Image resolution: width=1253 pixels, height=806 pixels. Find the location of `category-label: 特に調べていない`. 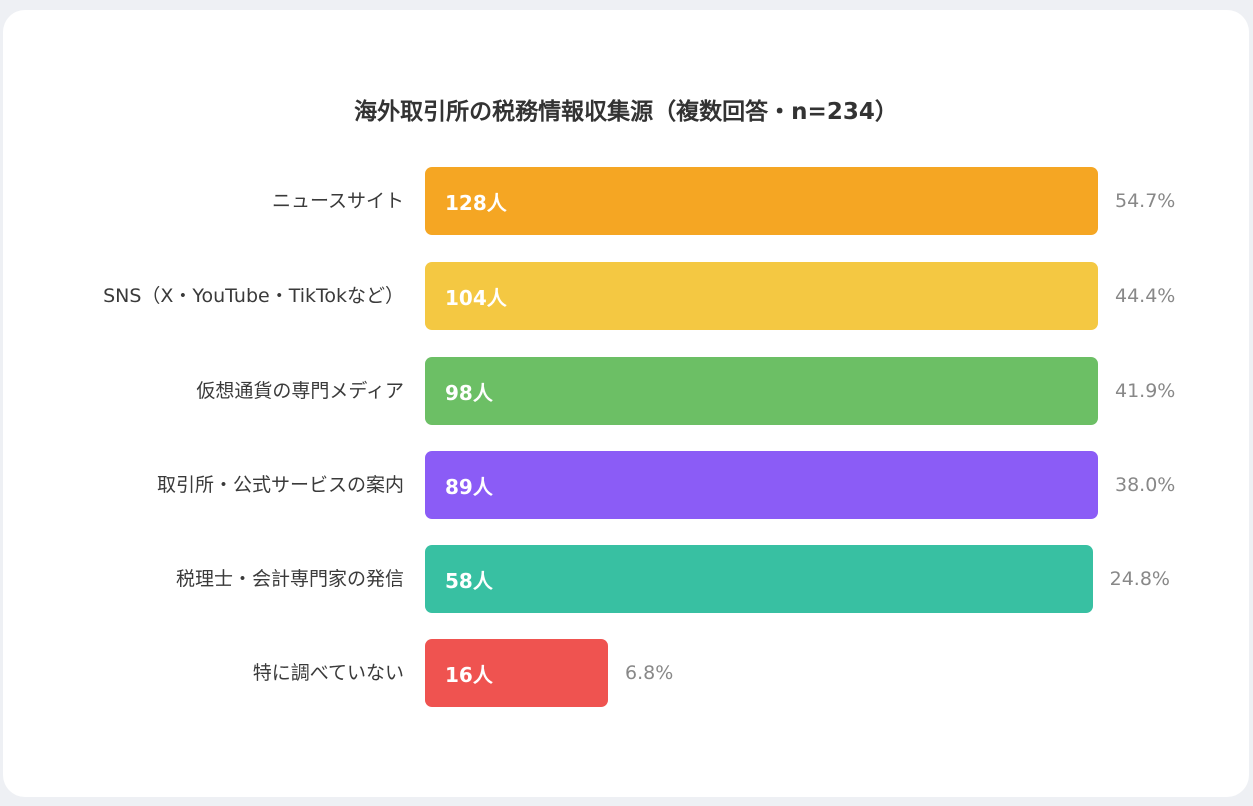

category-label: 特に調べていない is located at coordinates (328, 672).